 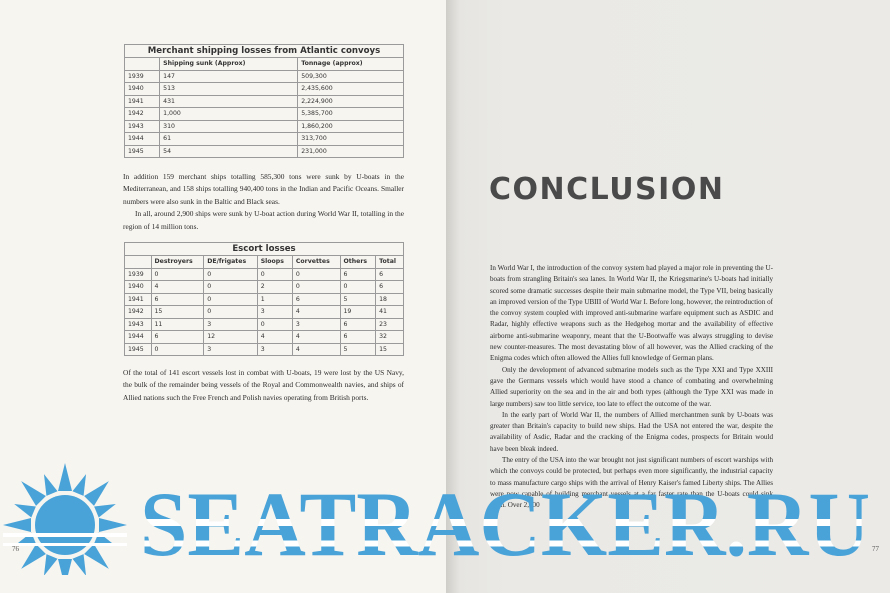 I want to click on table-cell: 12, so click(x=230, y=337).